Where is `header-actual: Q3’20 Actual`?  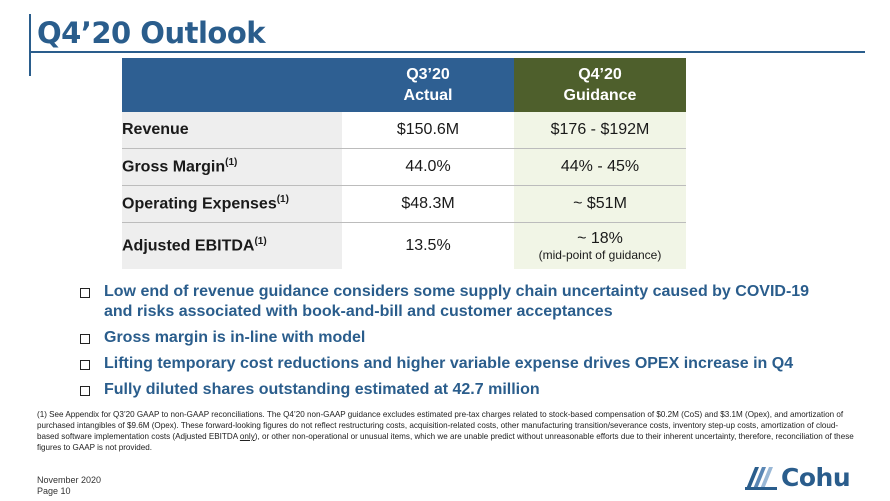
header-actual: Q3’20 Actual is located at coordinates (428, 85).